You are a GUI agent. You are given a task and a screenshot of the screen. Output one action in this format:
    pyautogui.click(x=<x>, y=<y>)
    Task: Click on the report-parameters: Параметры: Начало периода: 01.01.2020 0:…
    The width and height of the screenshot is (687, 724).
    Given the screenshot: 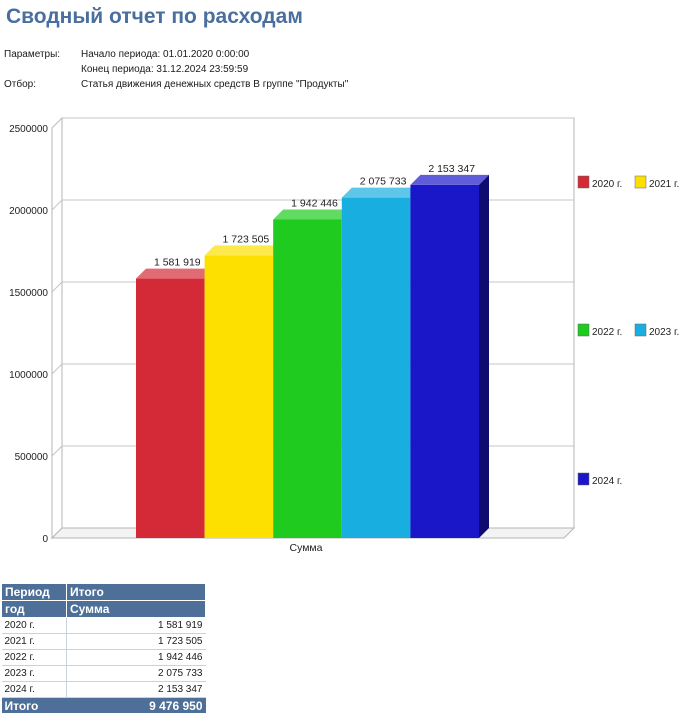 What is the action you would take?
    pyautogui.click(x=176, y=69)
    